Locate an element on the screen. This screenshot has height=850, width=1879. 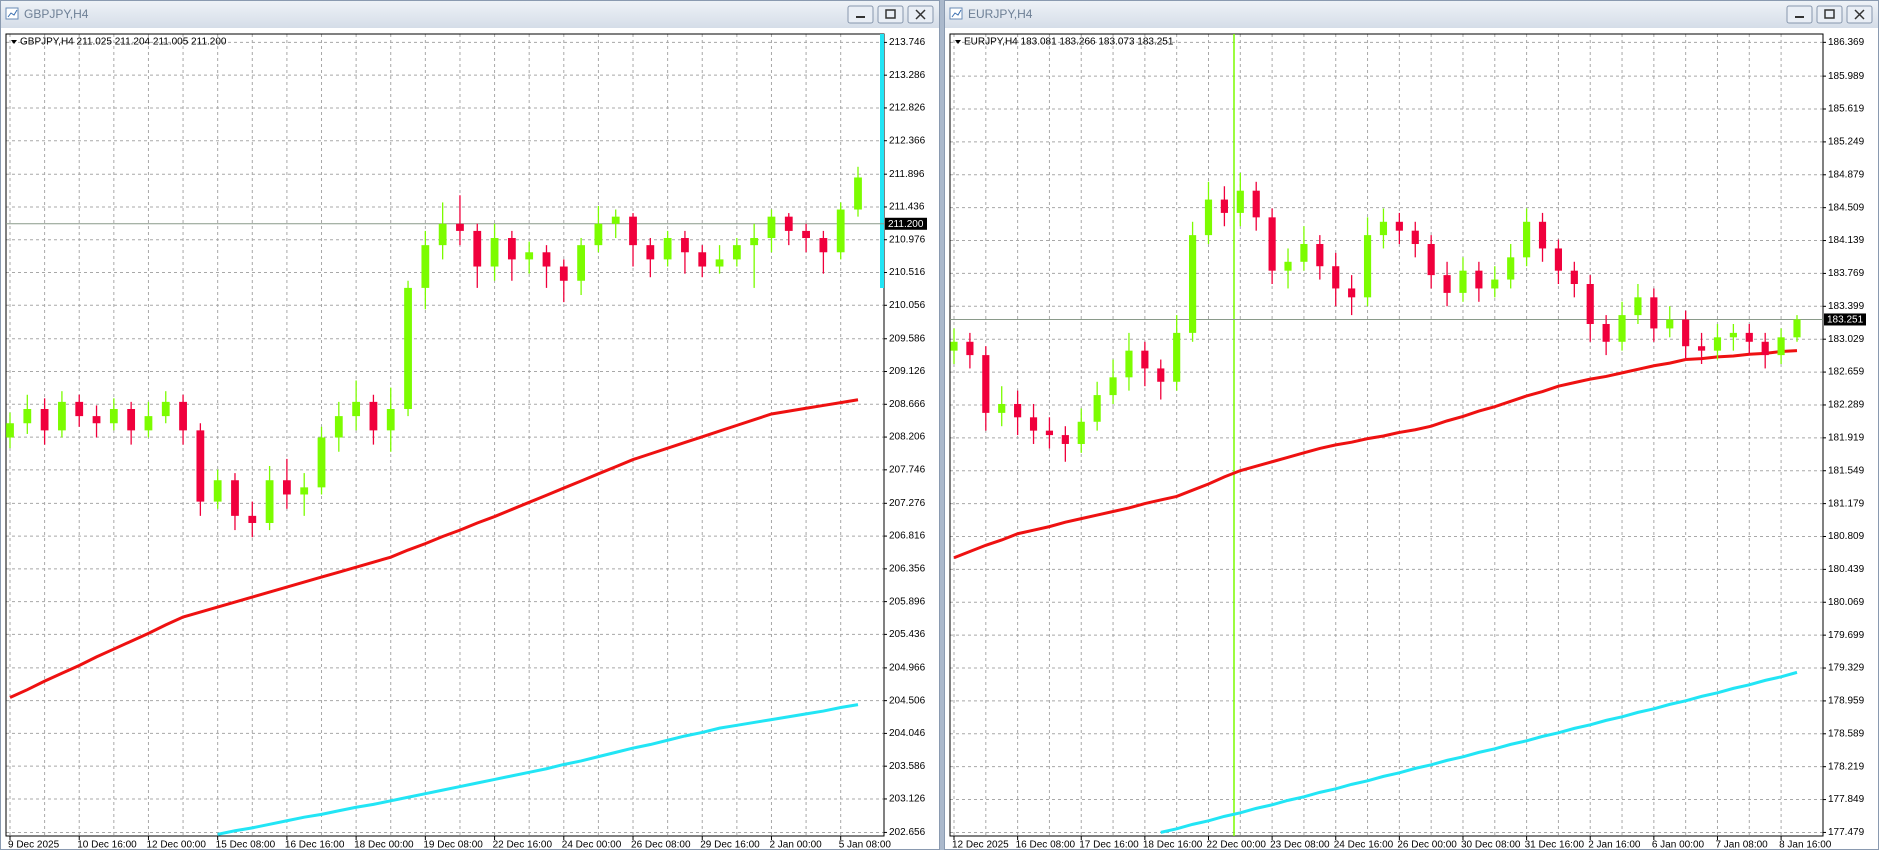
x-tick-label: 24 Dec 16:00 is located at coordinates (1364, 845).